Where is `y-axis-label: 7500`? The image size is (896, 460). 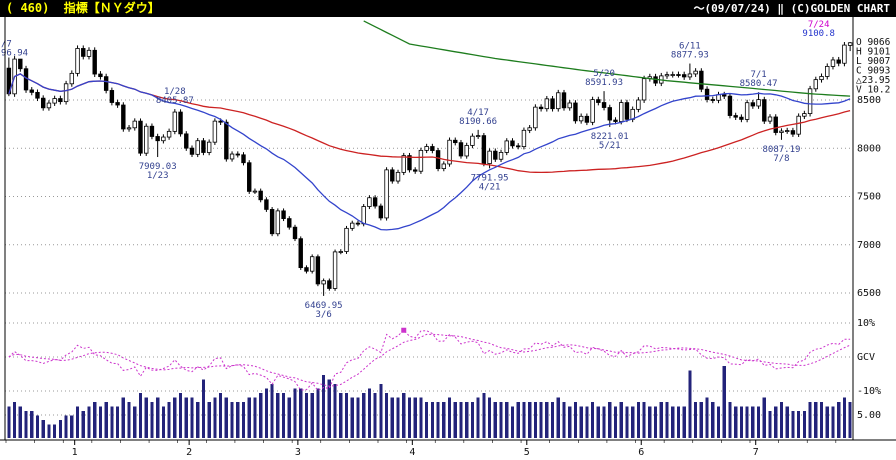
y-axis-label: 7500 is located at coordinates (869, 197).